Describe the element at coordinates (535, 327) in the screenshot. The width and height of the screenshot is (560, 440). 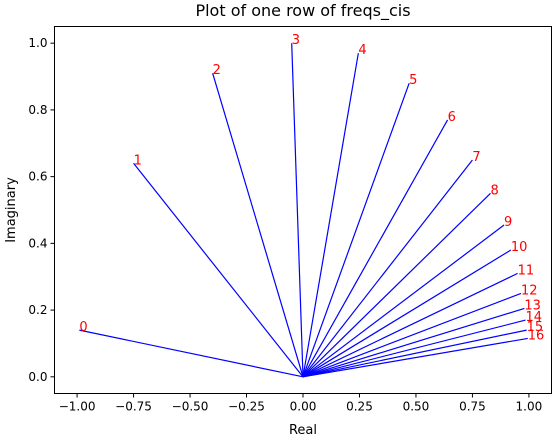
I see `point-label-15: 15` at that location.